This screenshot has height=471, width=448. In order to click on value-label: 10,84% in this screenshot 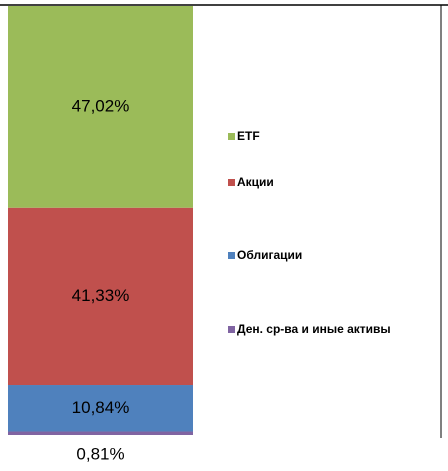, I will do `click(101, 407)`.